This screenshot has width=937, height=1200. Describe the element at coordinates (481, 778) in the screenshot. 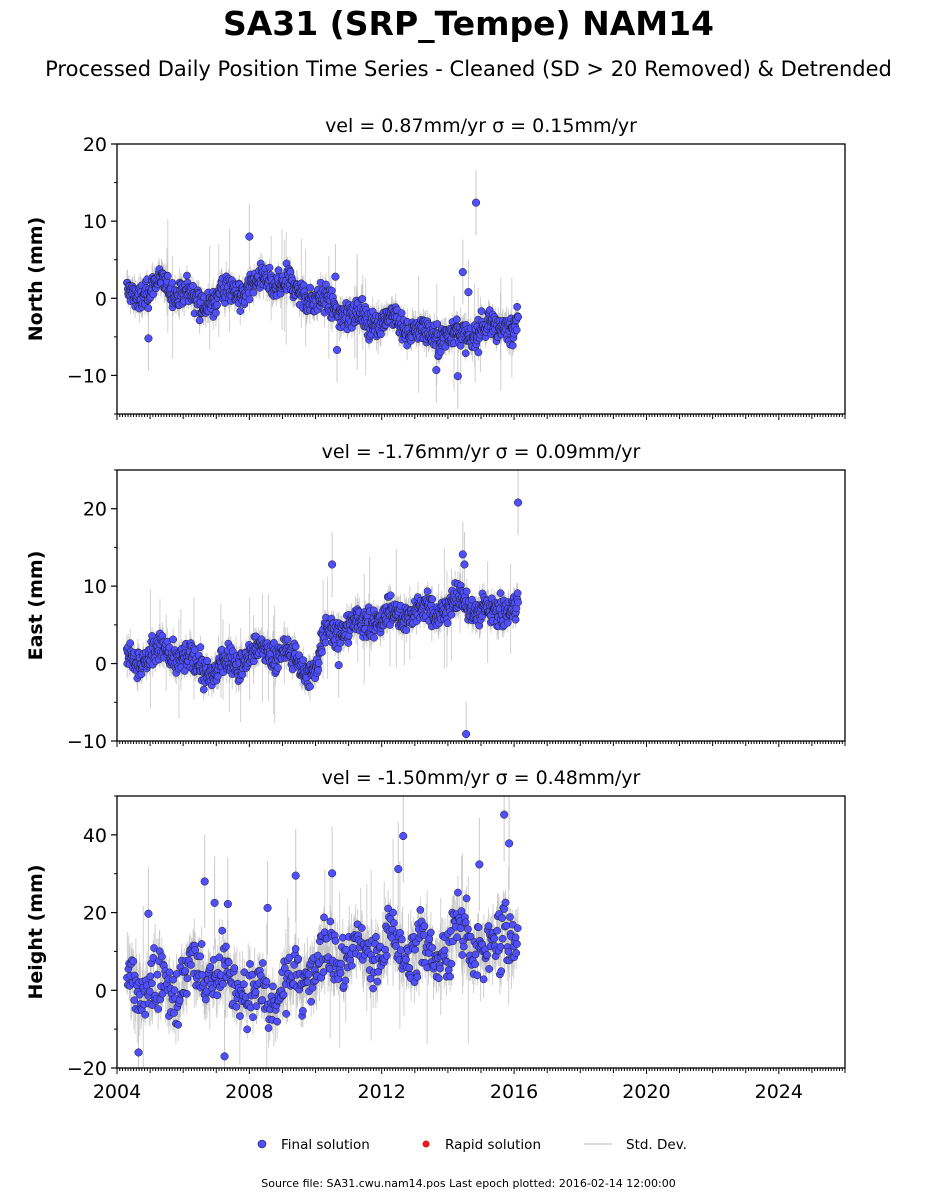

I see `panel-title: vel = -1.50mm/yr σ = 0.48mm/yr` at that location.